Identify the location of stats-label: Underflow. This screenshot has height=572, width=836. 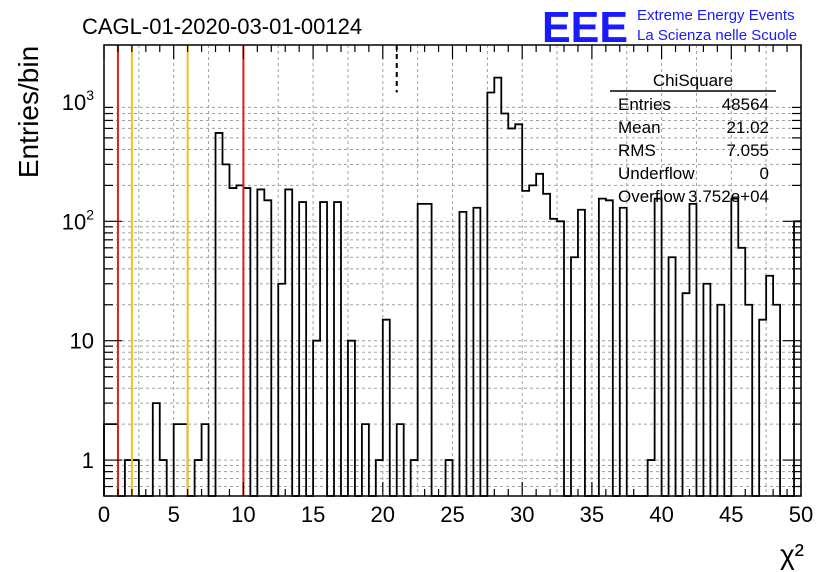
(656, 173).